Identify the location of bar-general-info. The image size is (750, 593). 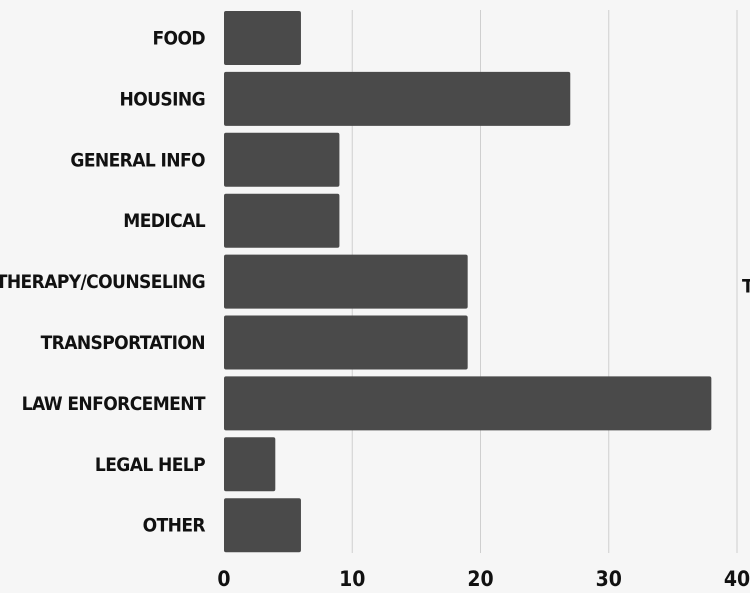
(282, 159).